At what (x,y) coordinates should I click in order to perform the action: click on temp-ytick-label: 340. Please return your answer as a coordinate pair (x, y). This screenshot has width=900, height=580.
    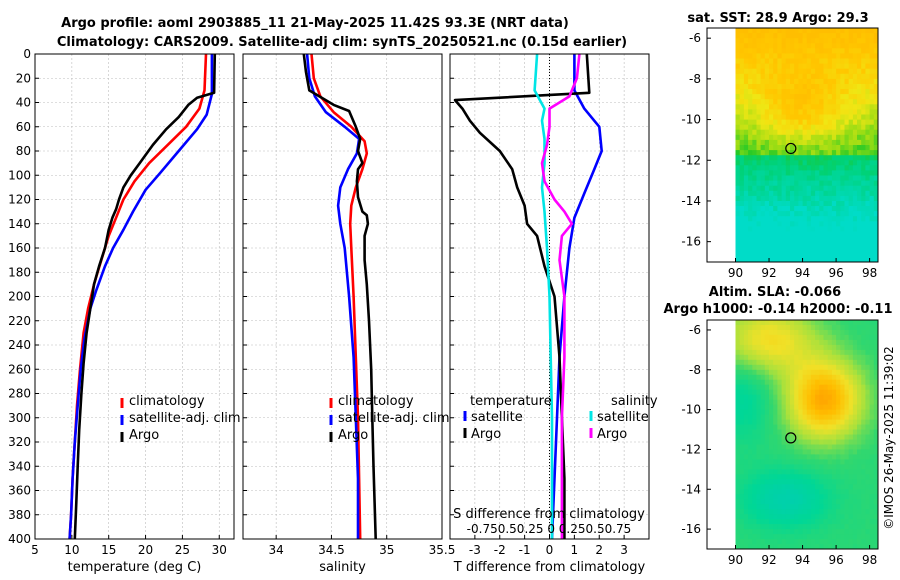
    Looking at the image, I should click on (19, 466).